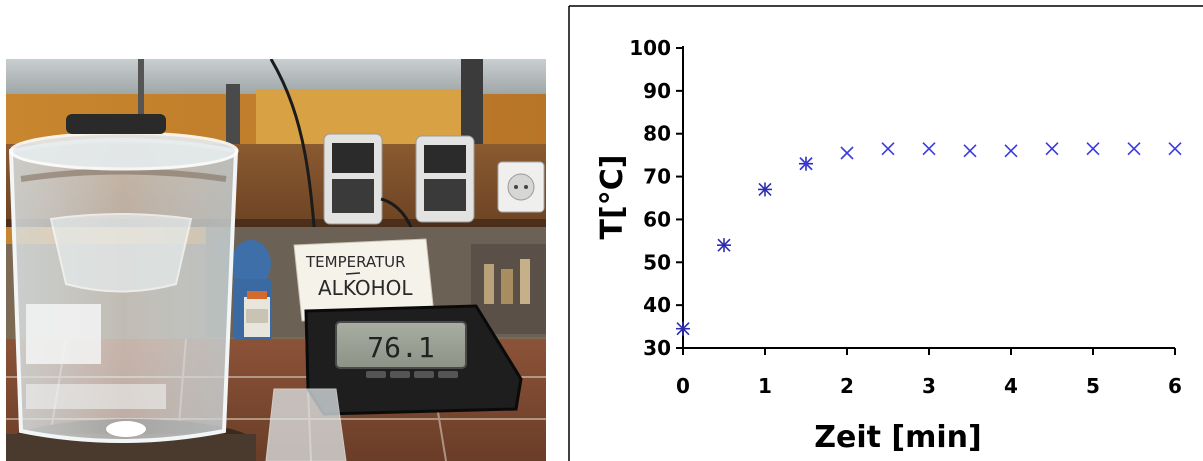  I want to click on y-tick-label: 100, so click(650, 48).